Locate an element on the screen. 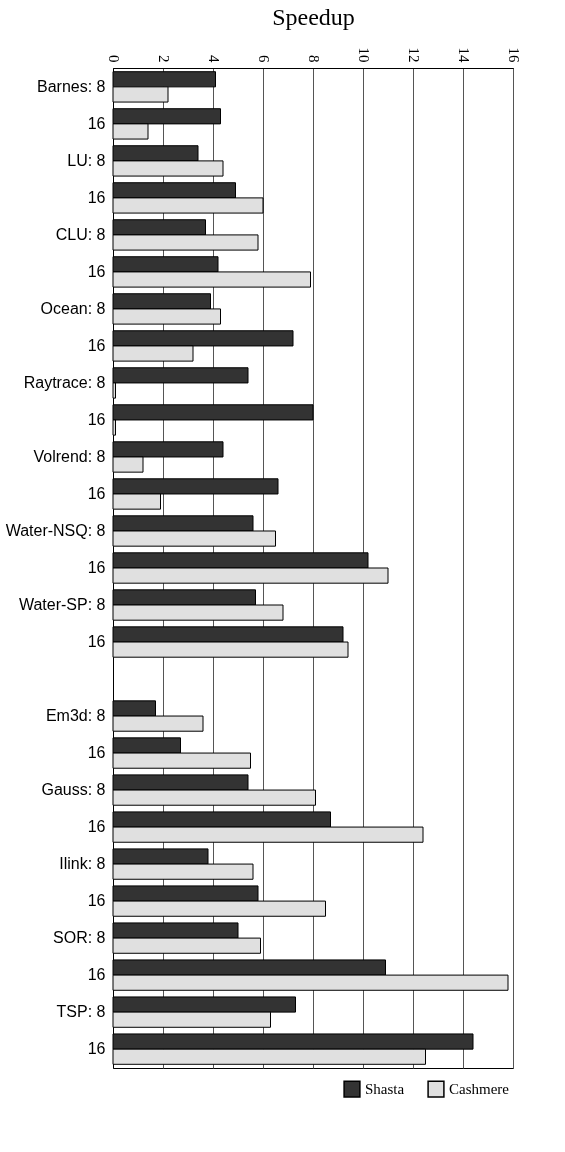 This screenshot has height=1152, width=565. legend-label: Shasta is located at coordinates (385, 1089).